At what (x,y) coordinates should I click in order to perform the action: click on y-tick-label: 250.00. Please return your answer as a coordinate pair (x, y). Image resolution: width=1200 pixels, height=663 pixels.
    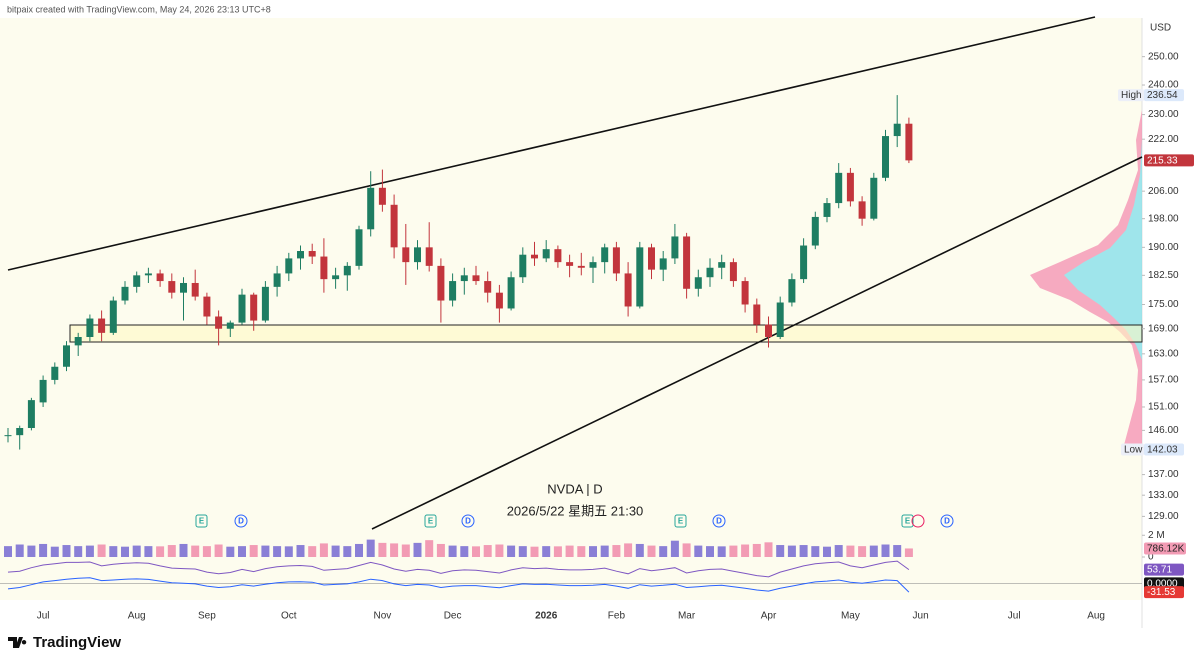
    Looking at the image, I should click on (1163, 56).